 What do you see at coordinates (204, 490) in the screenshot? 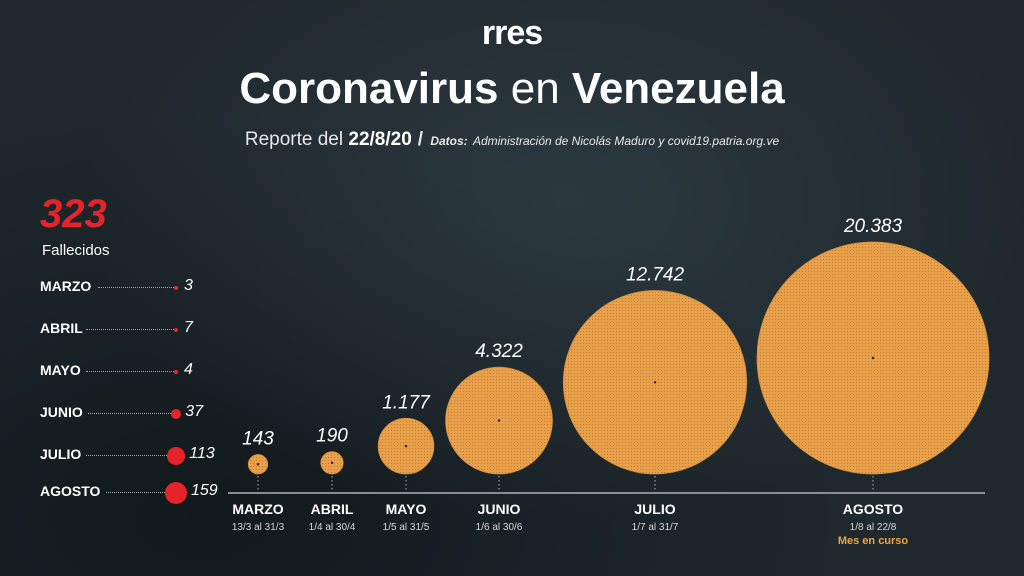
I see `deaths-value: 159` at bounding box center [204, 490].